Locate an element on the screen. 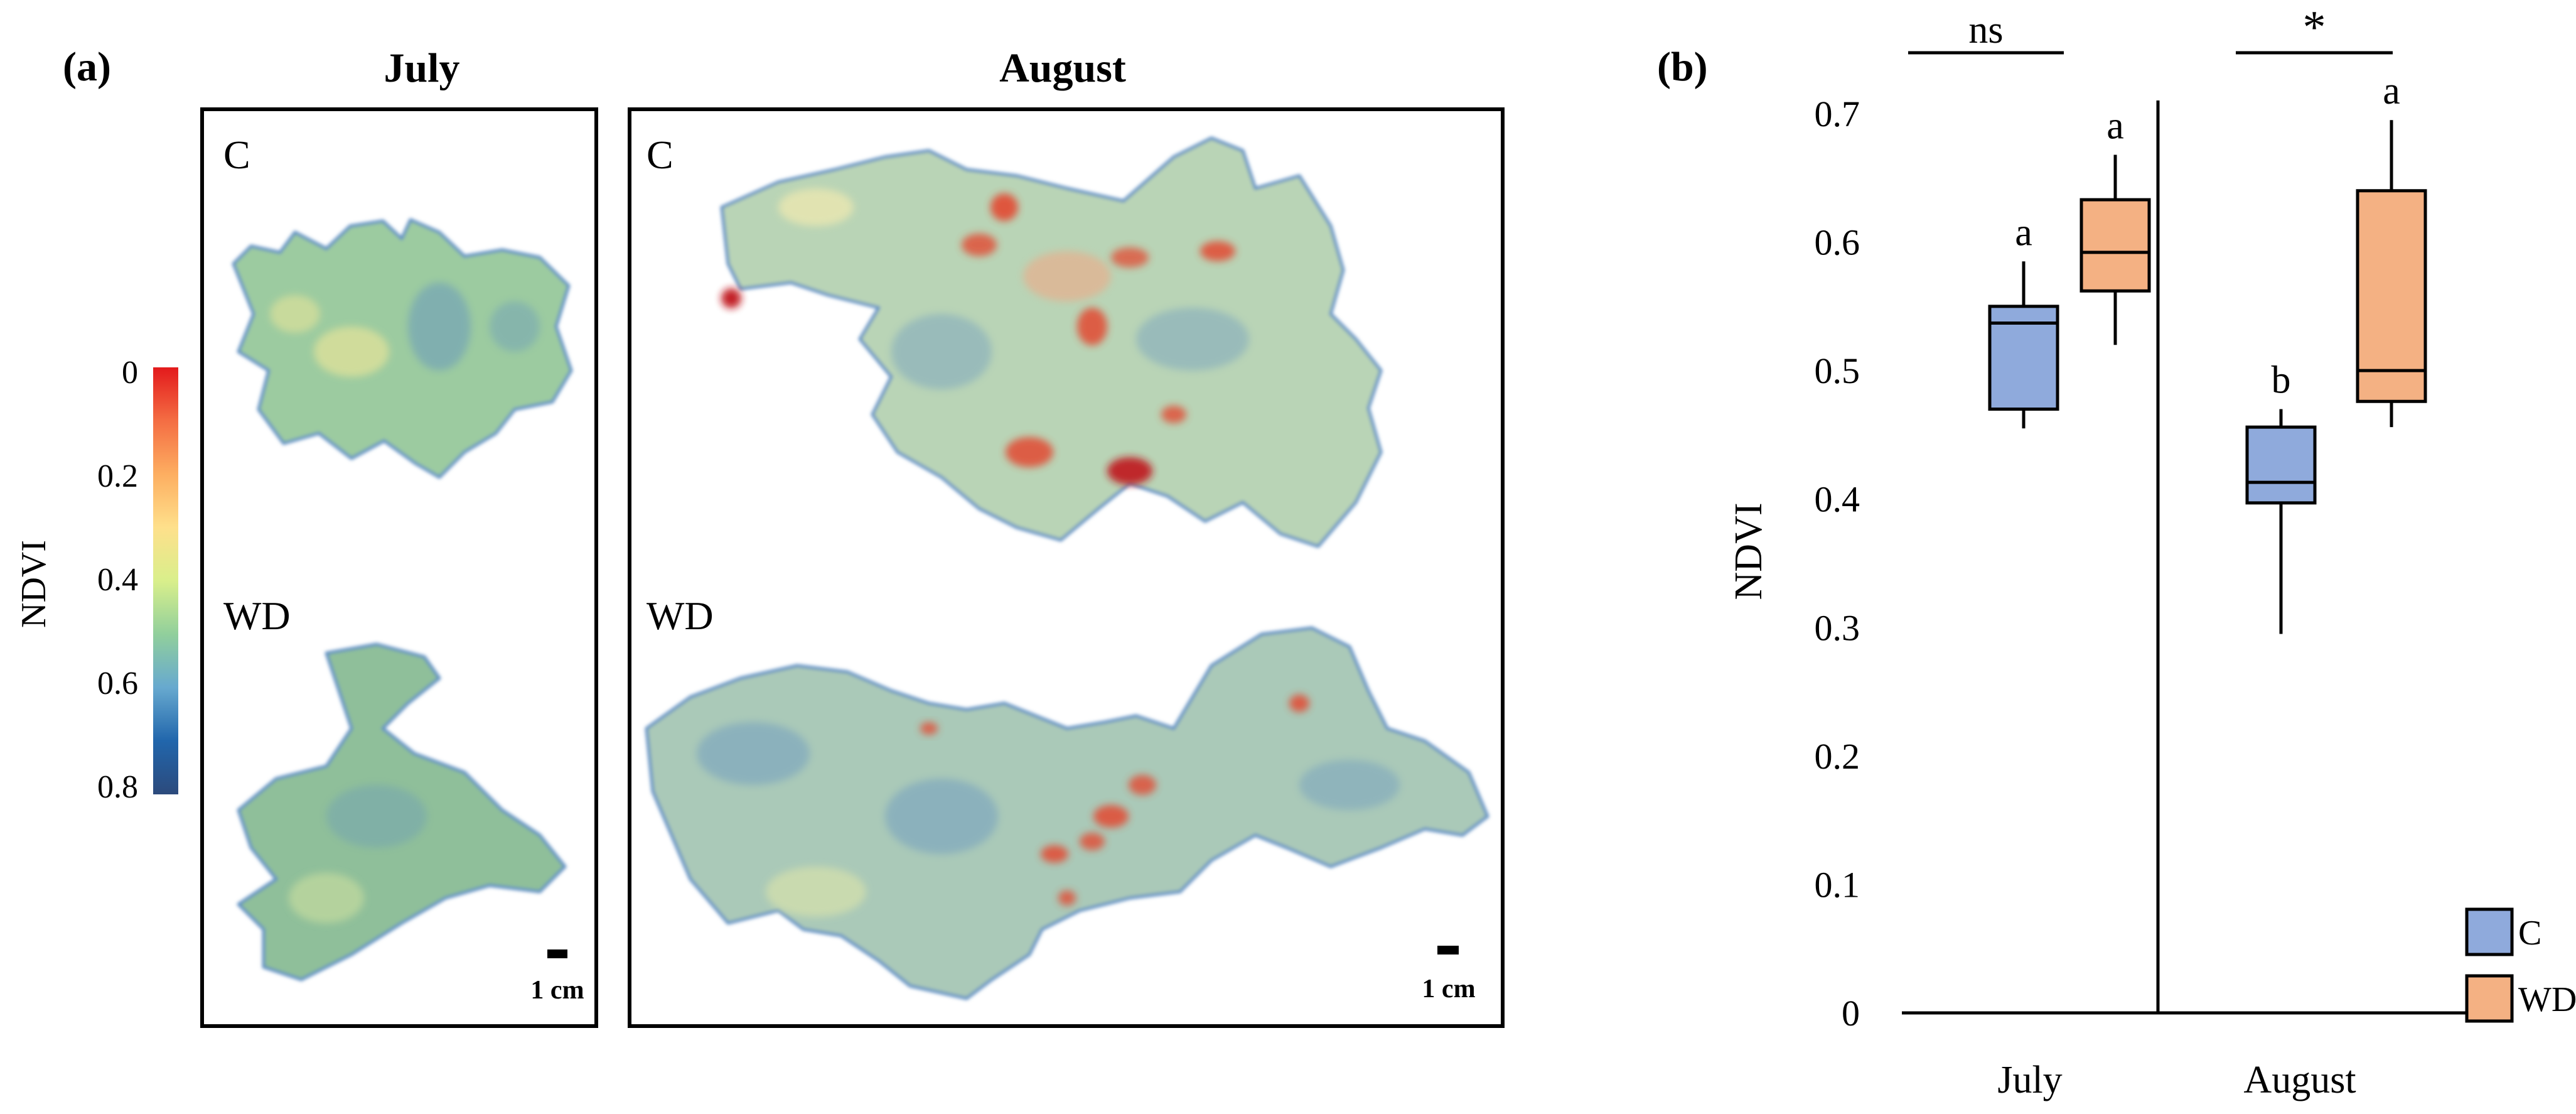 This screenshot has height=1114, width=2576. x-tick-label: July is located at coordinates (2029, 1080).